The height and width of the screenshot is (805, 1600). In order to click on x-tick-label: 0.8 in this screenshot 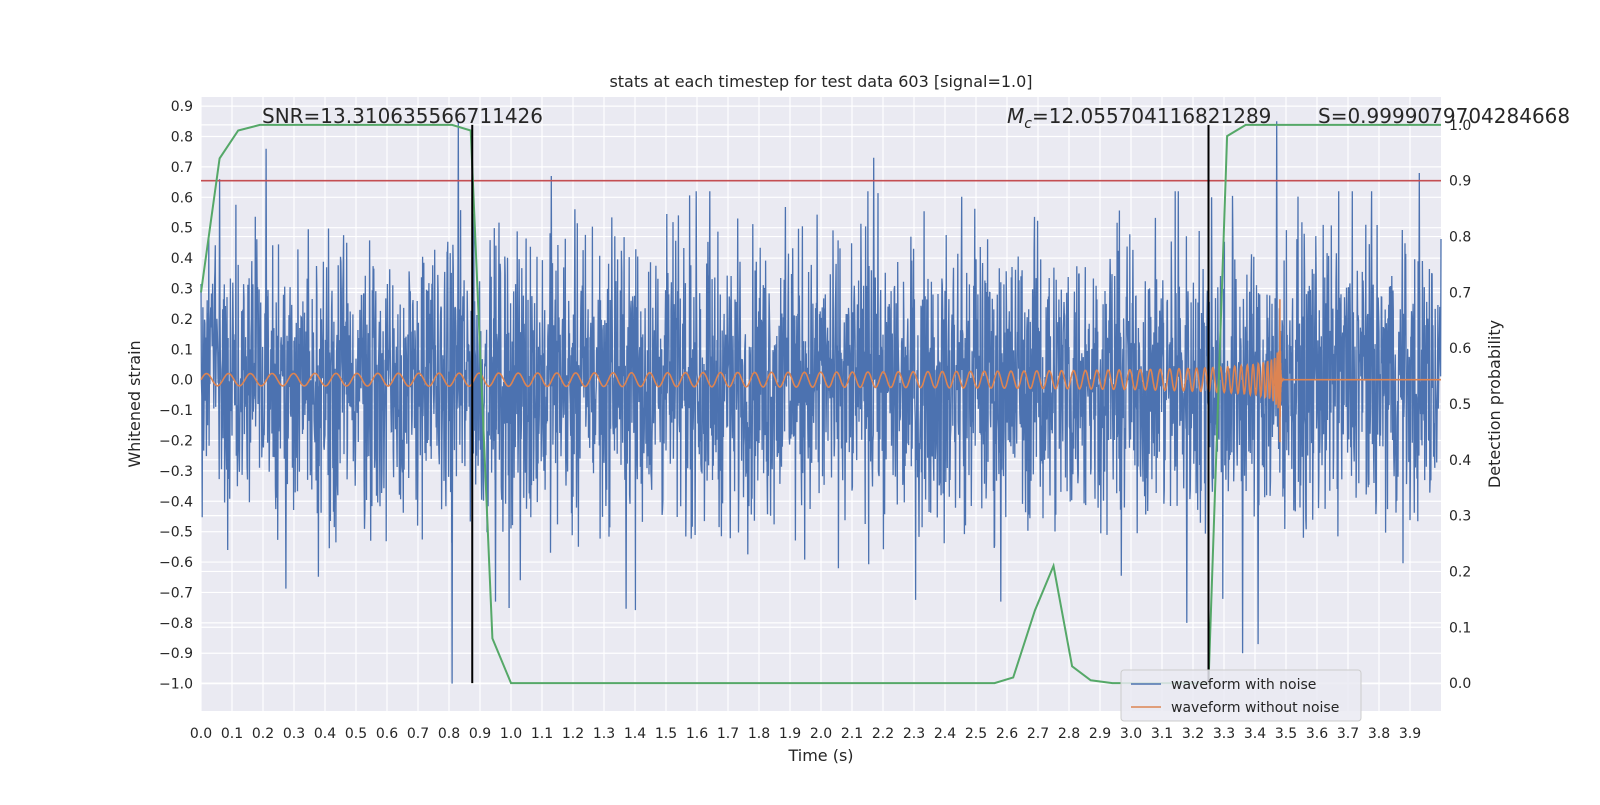, I will do `click(449, 734)`.